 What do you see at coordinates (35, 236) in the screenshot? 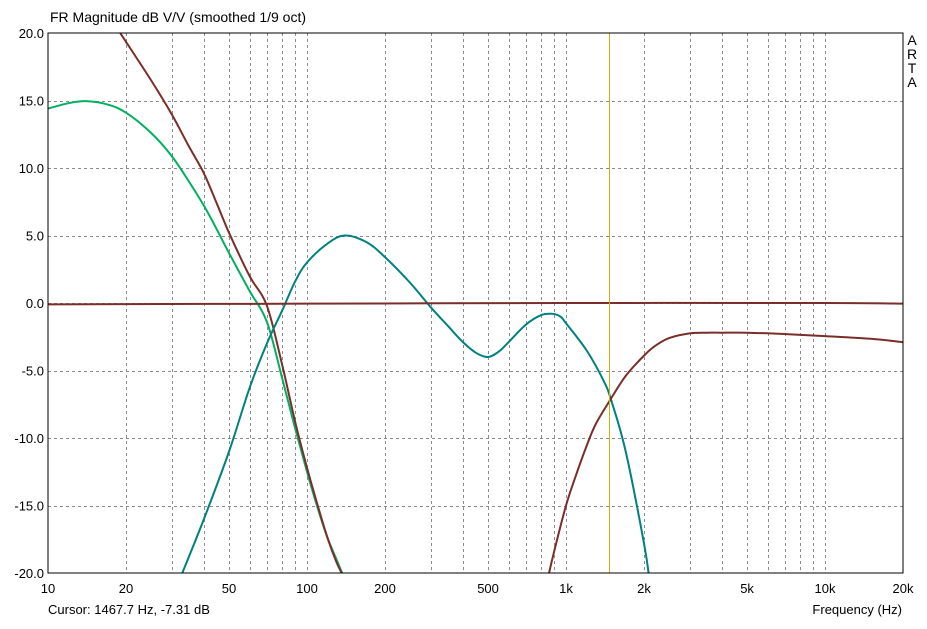
I see `y-tick-label: 5.0` at bounding box center [35, 236].